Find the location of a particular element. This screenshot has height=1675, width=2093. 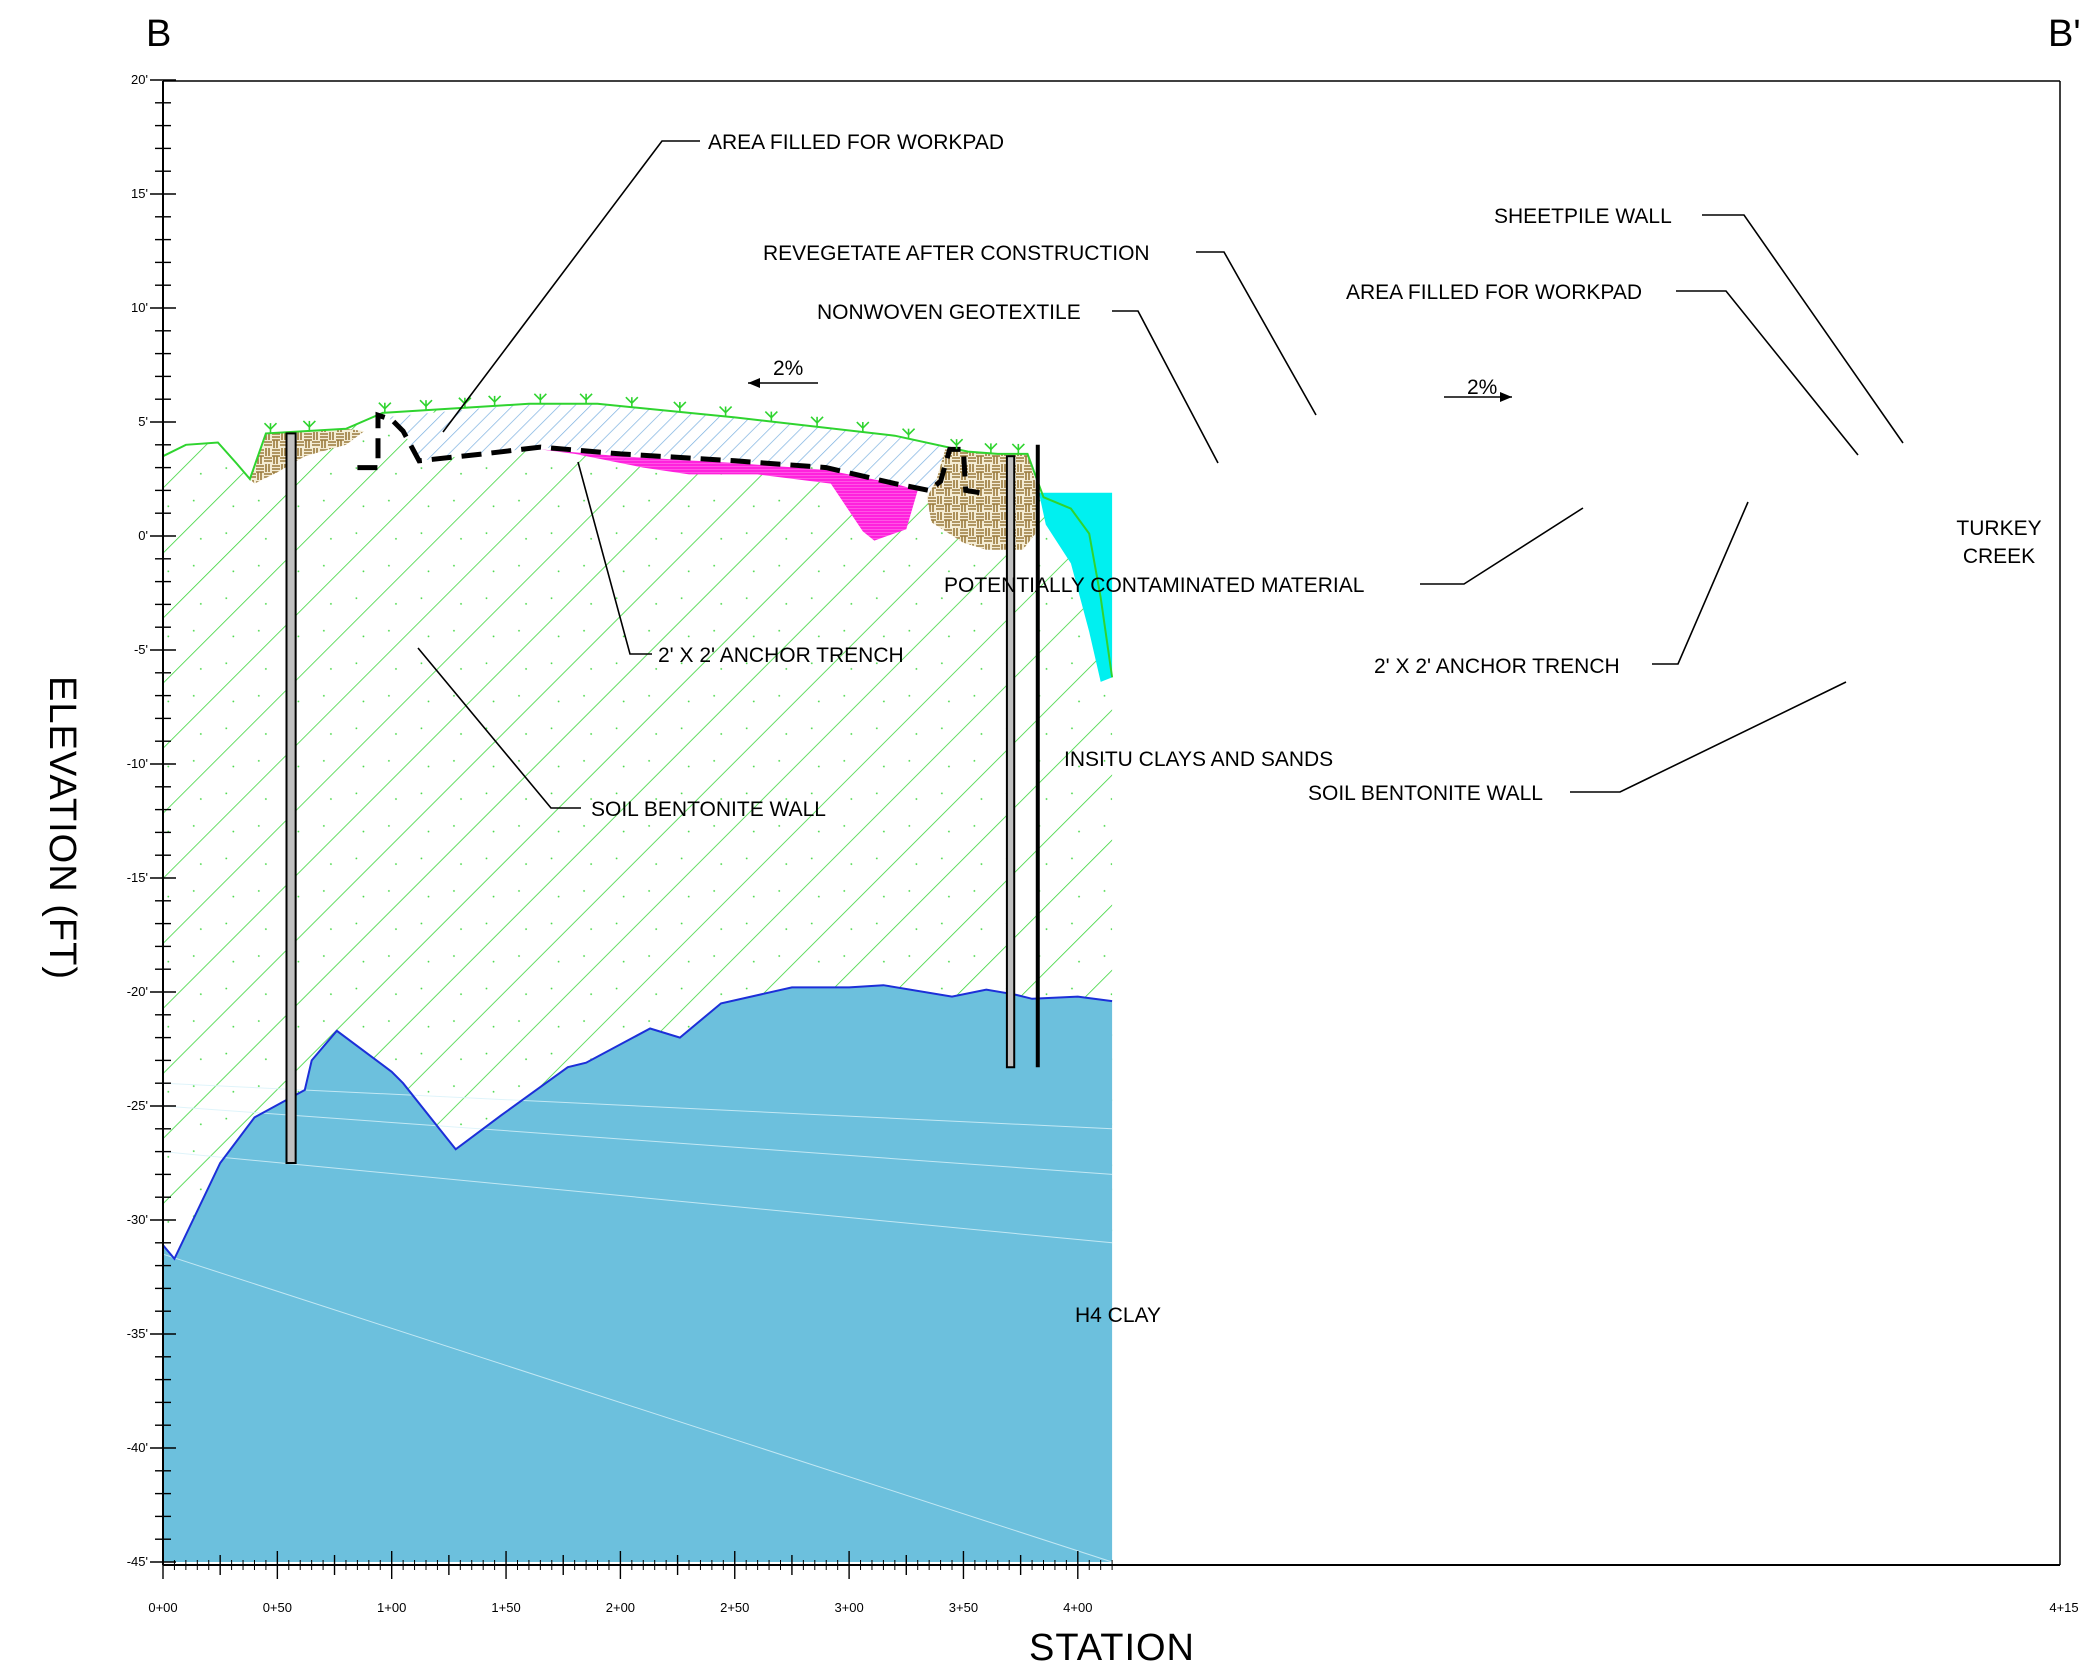

y-axis-title: ELEVATION (FT) is located at coordinates (62, 828).